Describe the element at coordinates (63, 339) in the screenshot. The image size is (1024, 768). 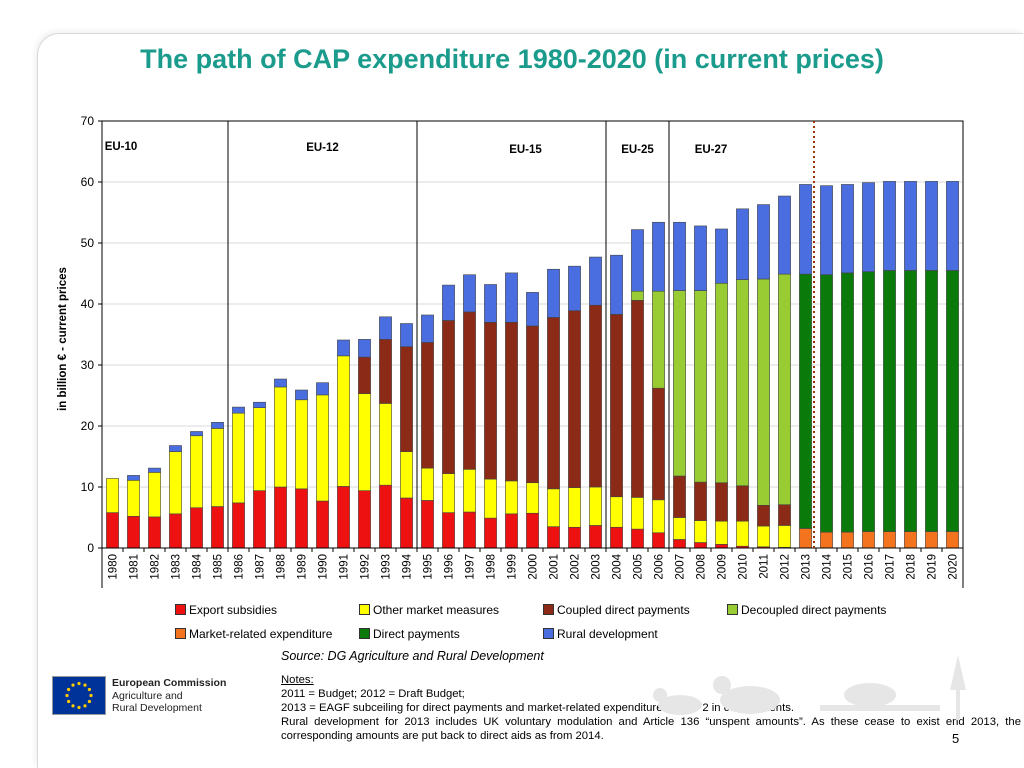
I see `y-axis-label: in billion € - current prices` at that location.